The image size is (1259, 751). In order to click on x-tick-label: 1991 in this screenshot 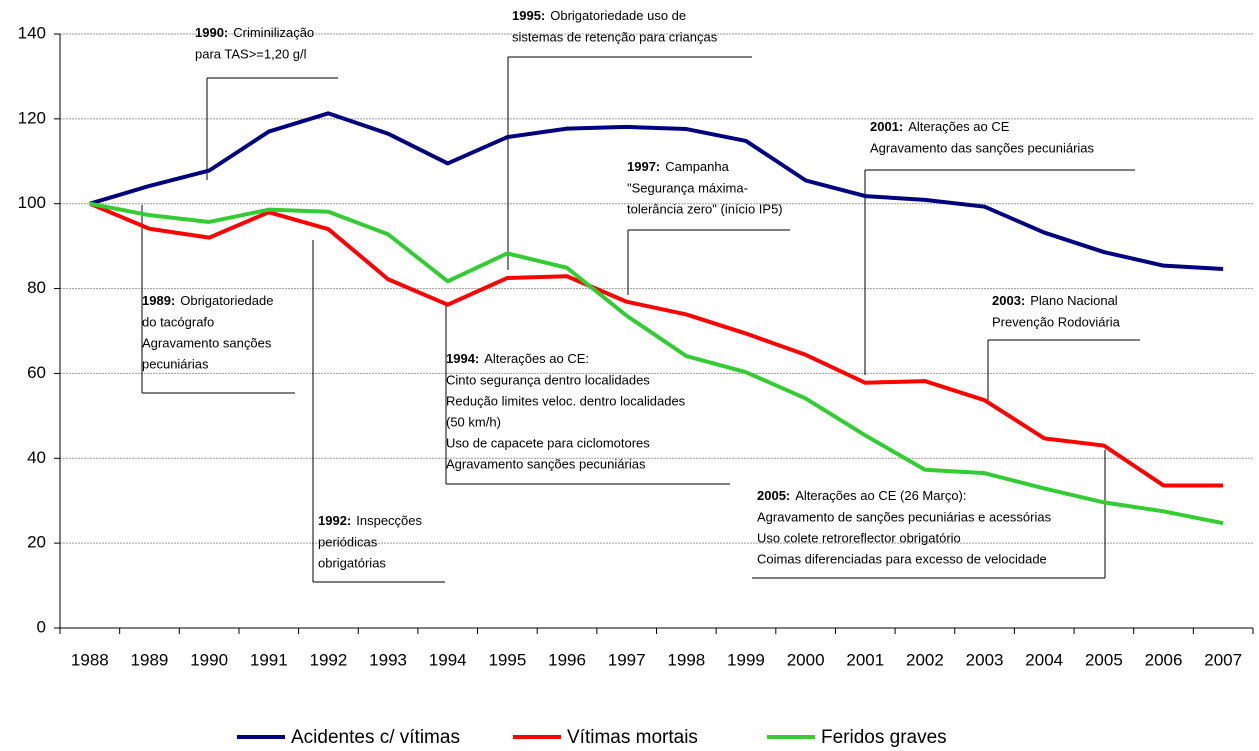, I will do `click(269, 659)`.